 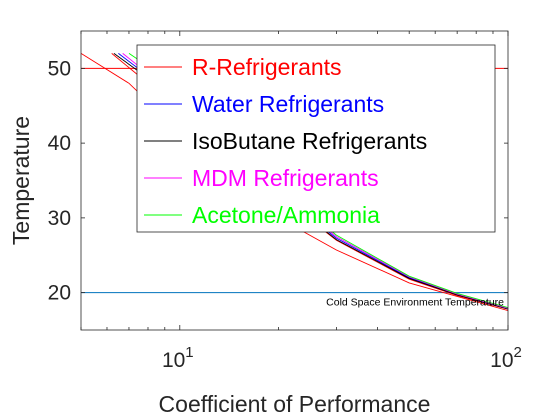 What do you see at coordinates (288, 104) in the screenshot?
I see `legend-label-1: Water Refrigerants` at bounding box center [288, 104].